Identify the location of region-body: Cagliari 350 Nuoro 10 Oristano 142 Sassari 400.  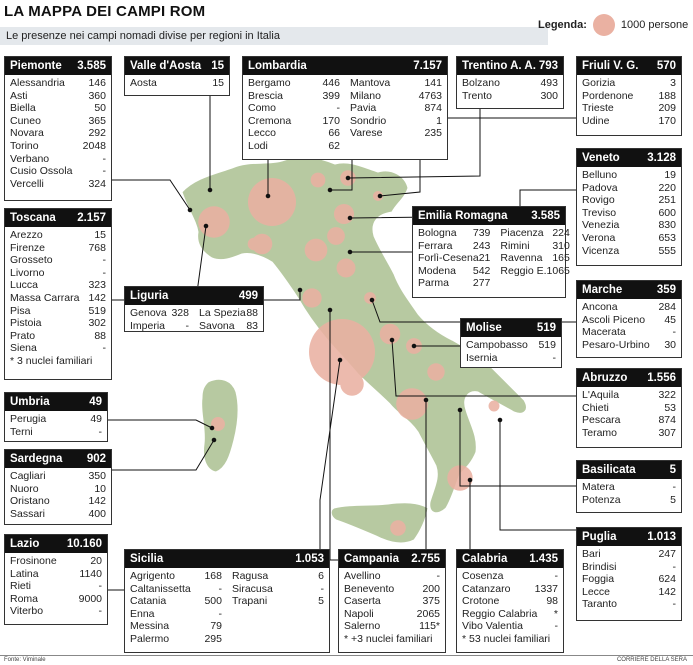
(58, 495).